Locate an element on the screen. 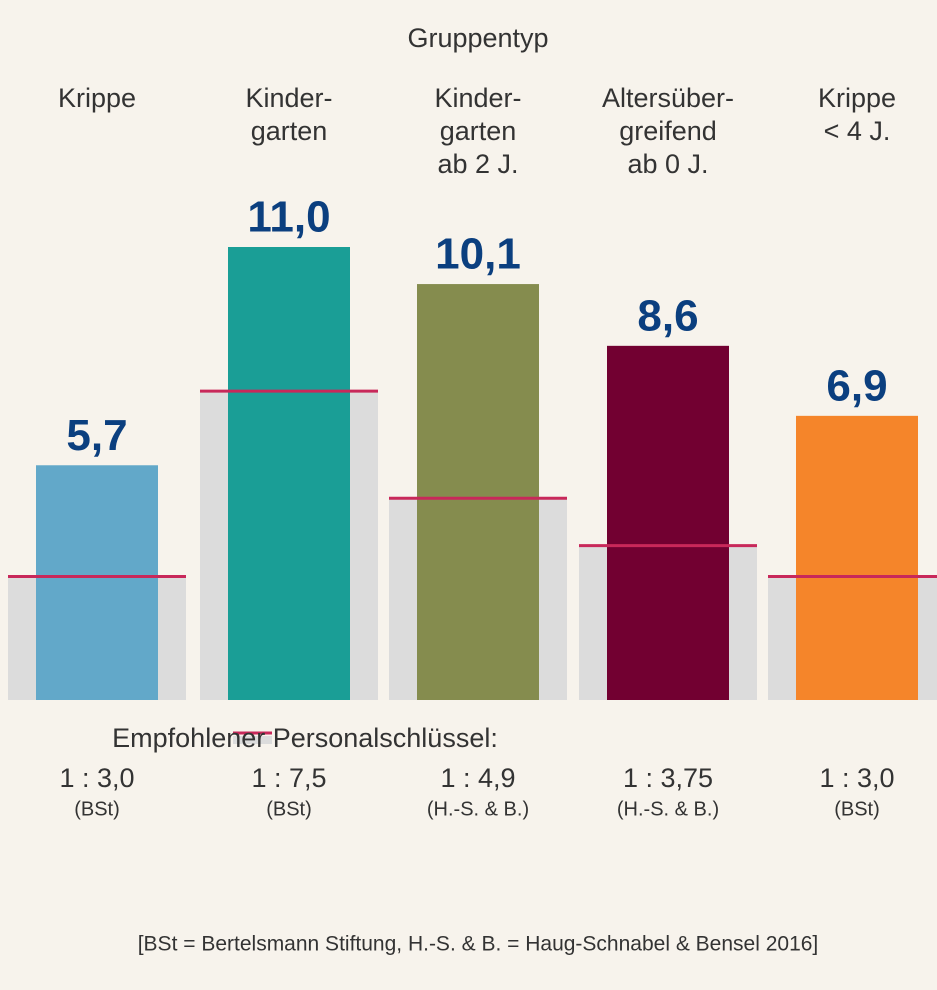 This screenshot has width=937, height=990. legend-label: Empfohlener Personalschlüssel: is located at coordinates (305, 738).